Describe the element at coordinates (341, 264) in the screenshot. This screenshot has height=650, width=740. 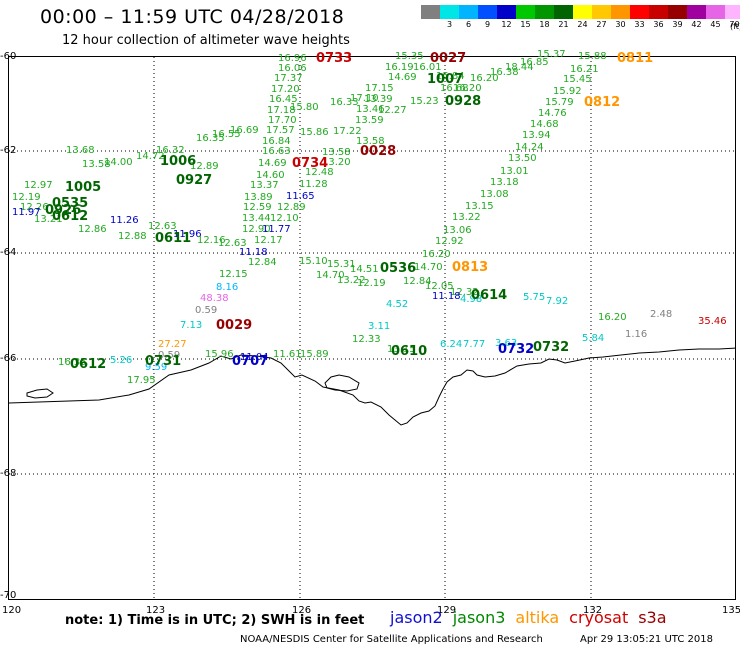
I see `wave-height-value: 15.31` at that location.